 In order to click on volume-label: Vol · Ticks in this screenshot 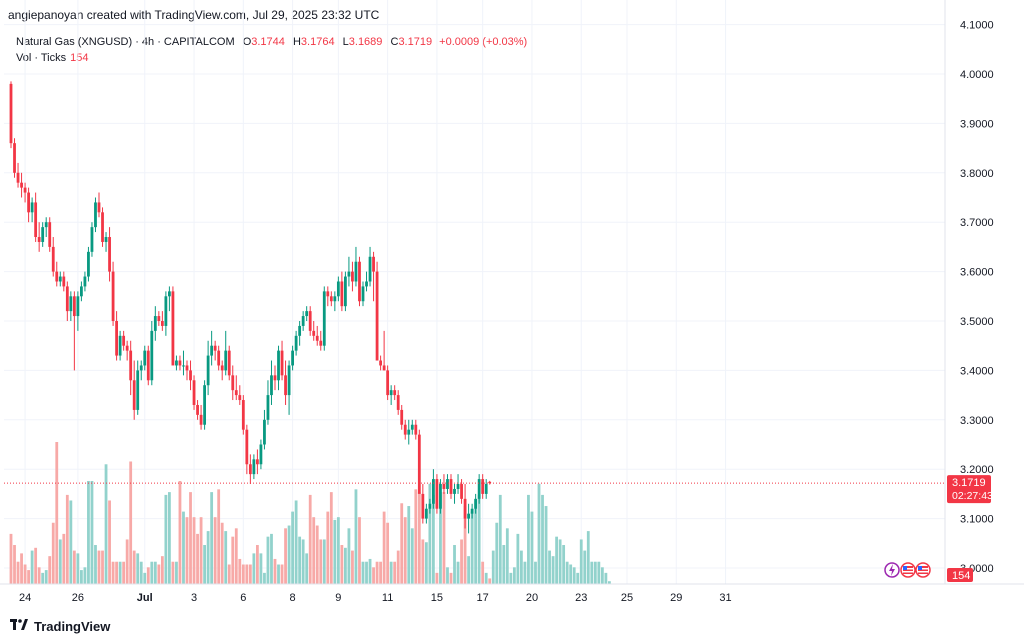, I will do `click(41, 58)`.